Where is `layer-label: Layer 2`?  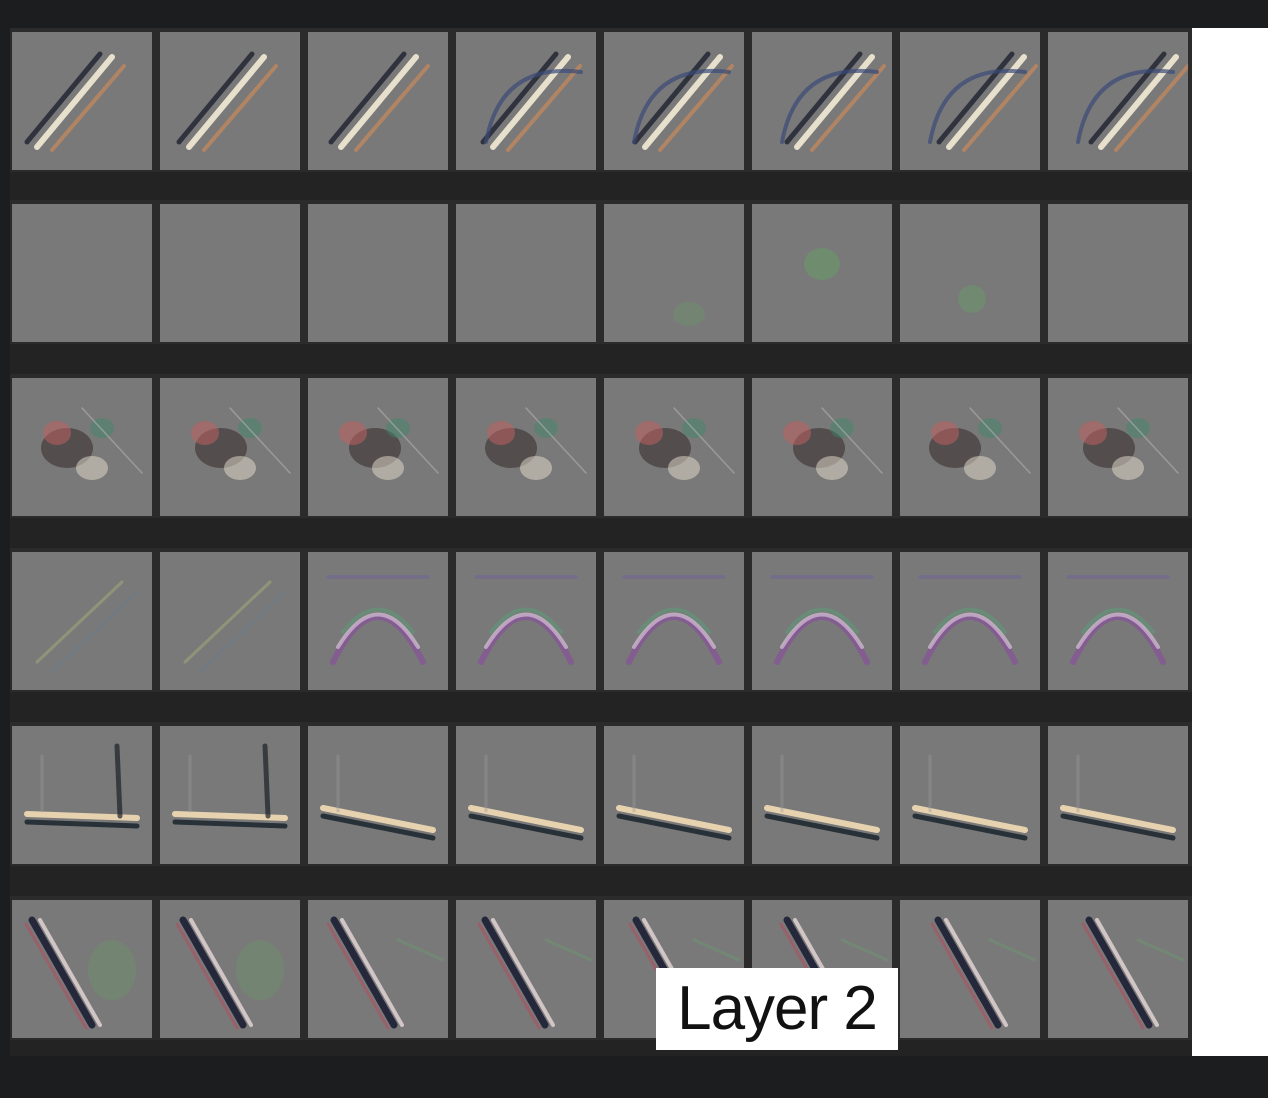
layer-label: Layer 2 is located at coordinates (777, 1009).